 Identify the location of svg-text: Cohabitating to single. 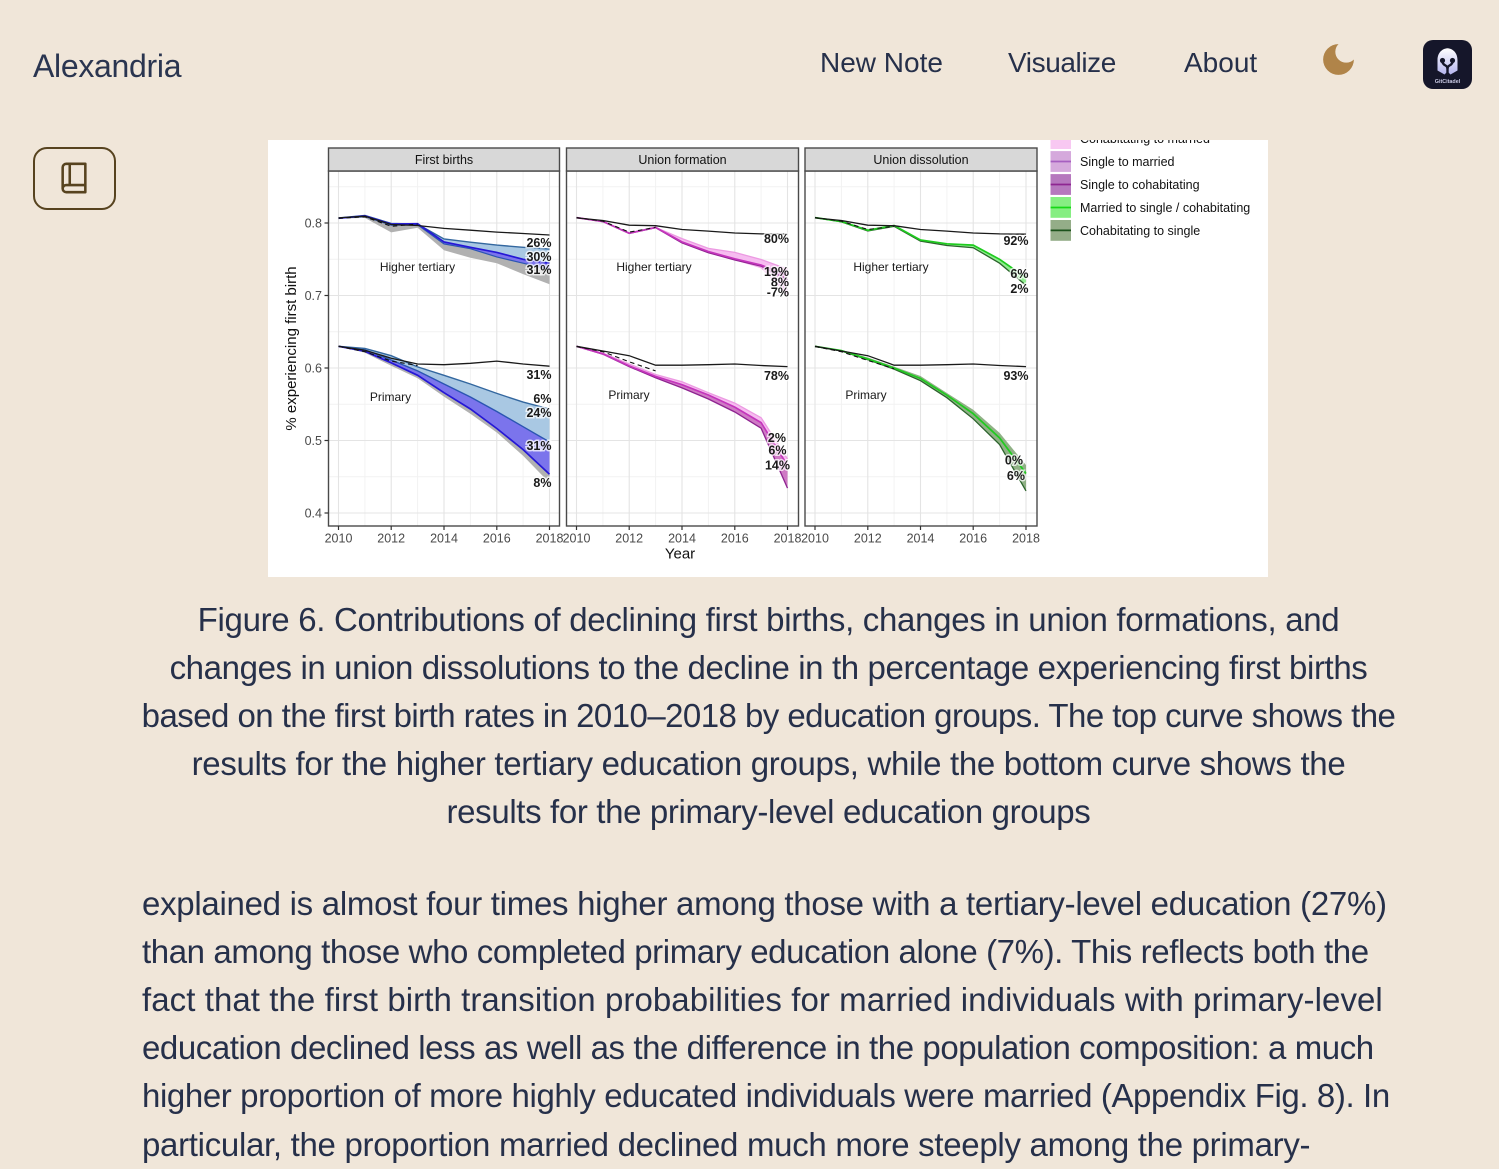
(1140, 231).